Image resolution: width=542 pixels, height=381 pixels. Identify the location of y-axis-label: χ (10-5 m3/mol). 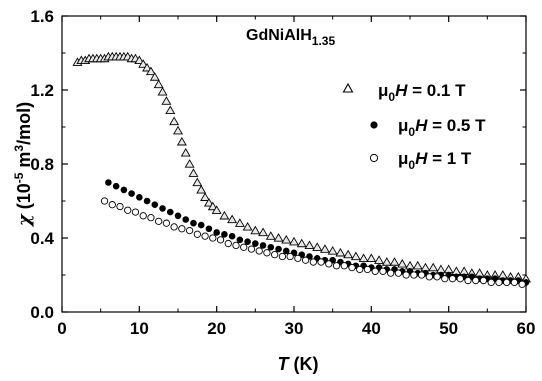
(23, 165).